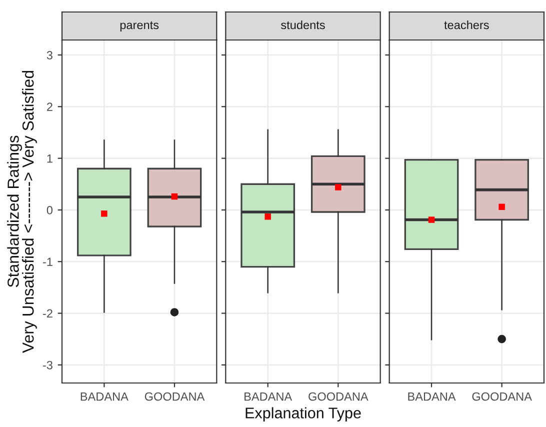 The width and height of the screenshot is (546, 427). Describe the element at coordinates (139, 26) in the screenshot. I see `chart-title: parents` at that location.